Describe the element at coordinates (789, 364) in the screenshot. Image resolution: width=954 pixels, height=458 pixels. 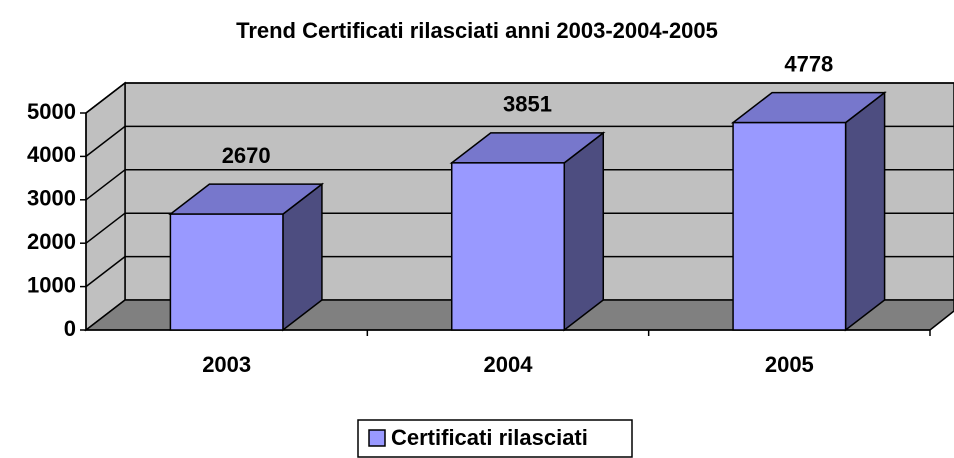
I see `x-tick-label: 2005` at that location.